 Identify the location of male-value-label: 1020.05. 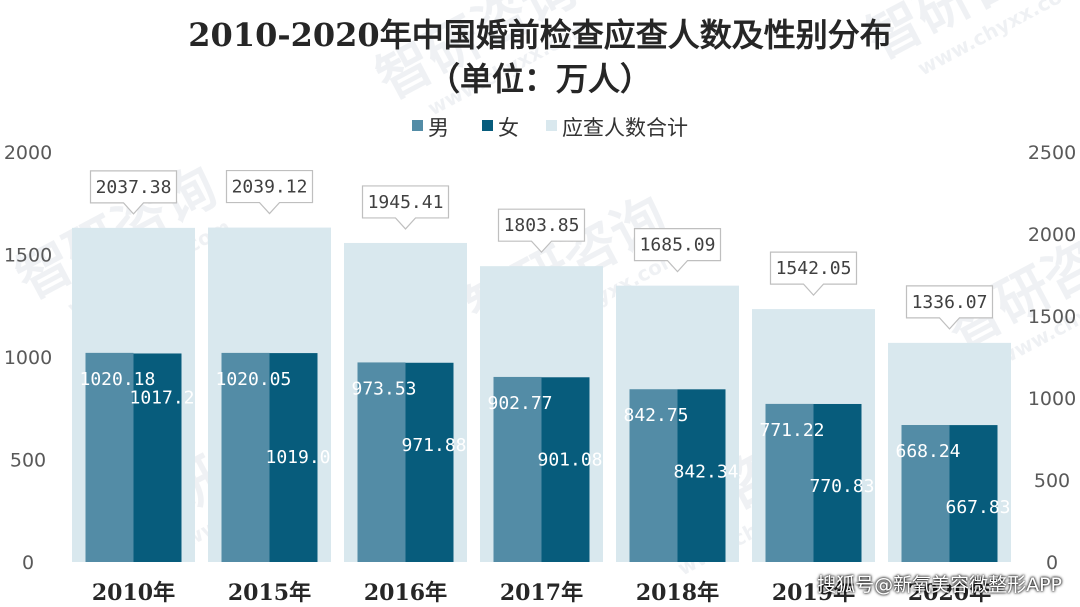
(254, 379).